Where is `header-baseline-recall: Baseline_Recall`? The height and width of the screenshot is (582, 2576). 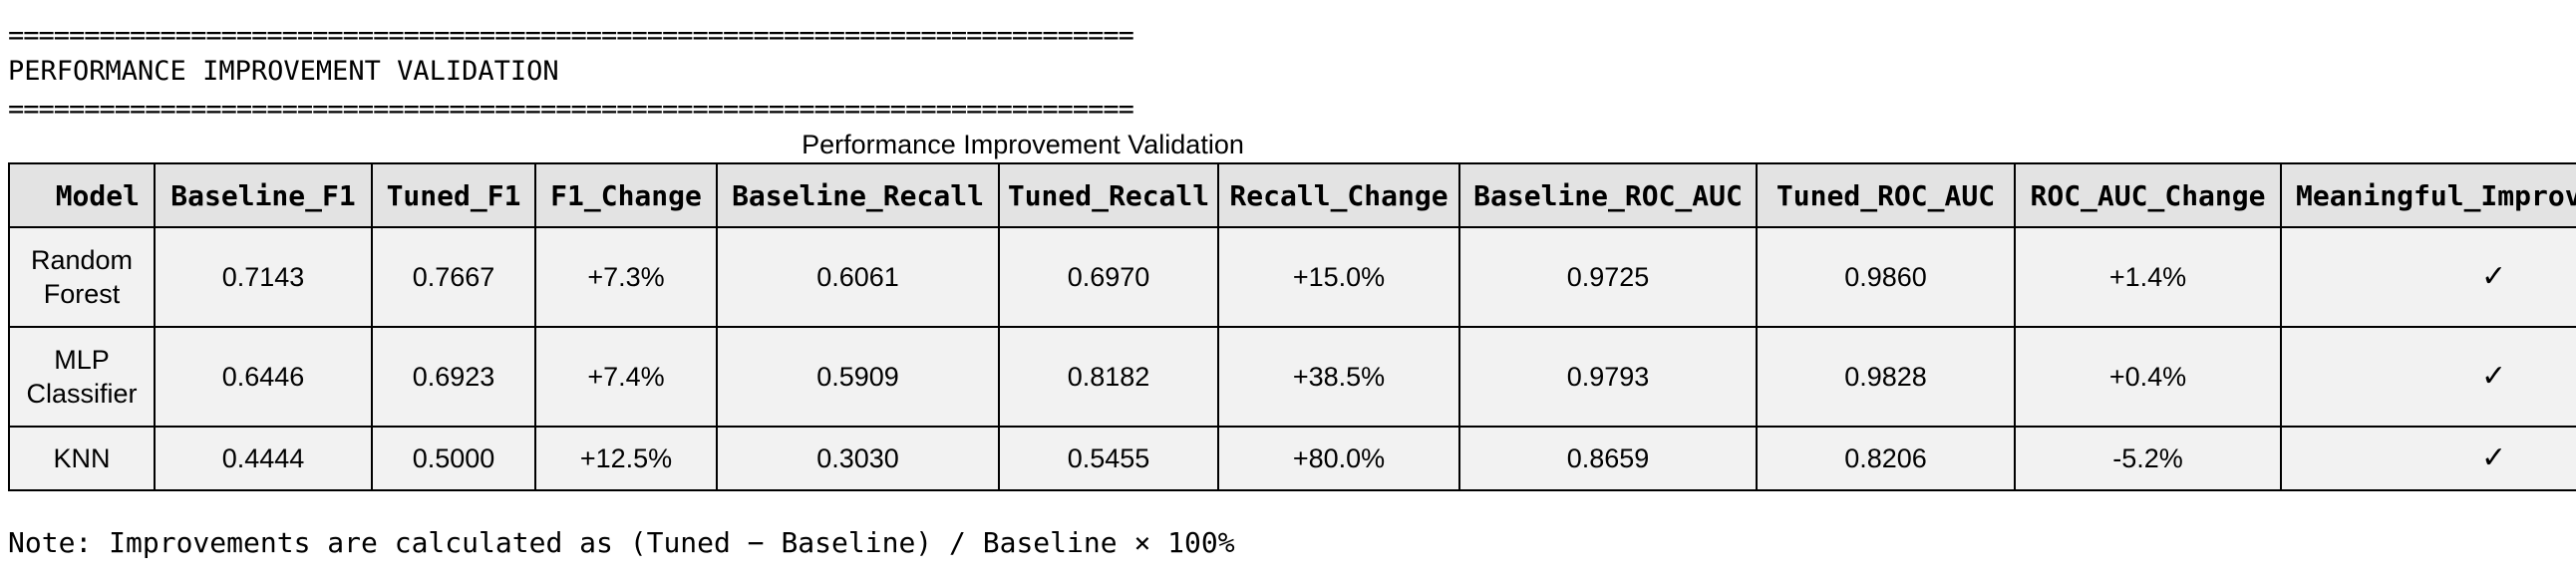
header-baseline-recall: Baseline_Recall is located at coordinates (858, 195).